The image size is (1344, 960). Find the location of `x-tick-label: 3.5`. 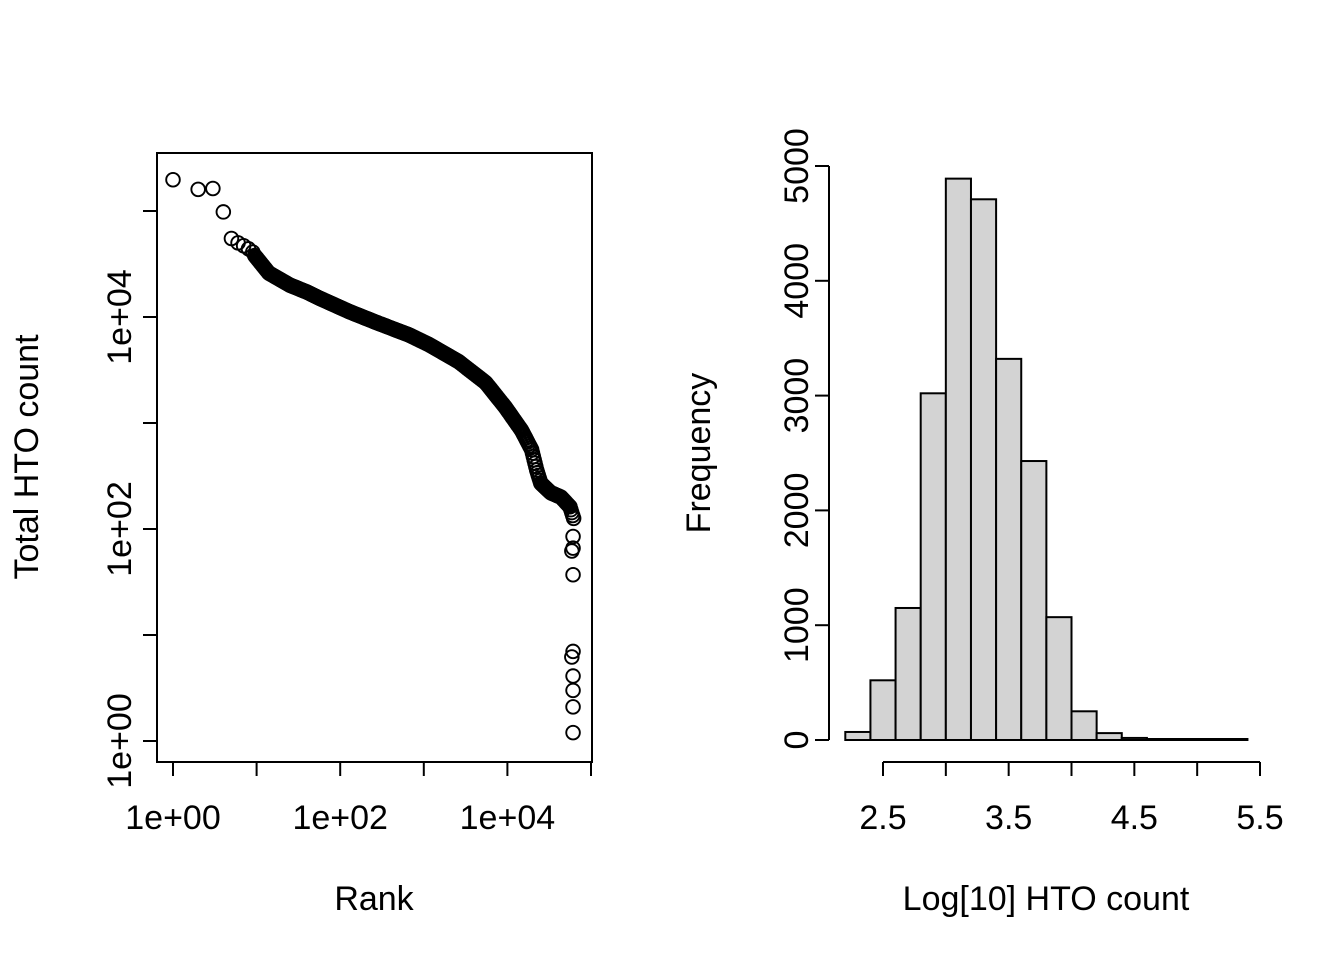

x-tick-label: 3.5 is located at coordinates (1008, 818).